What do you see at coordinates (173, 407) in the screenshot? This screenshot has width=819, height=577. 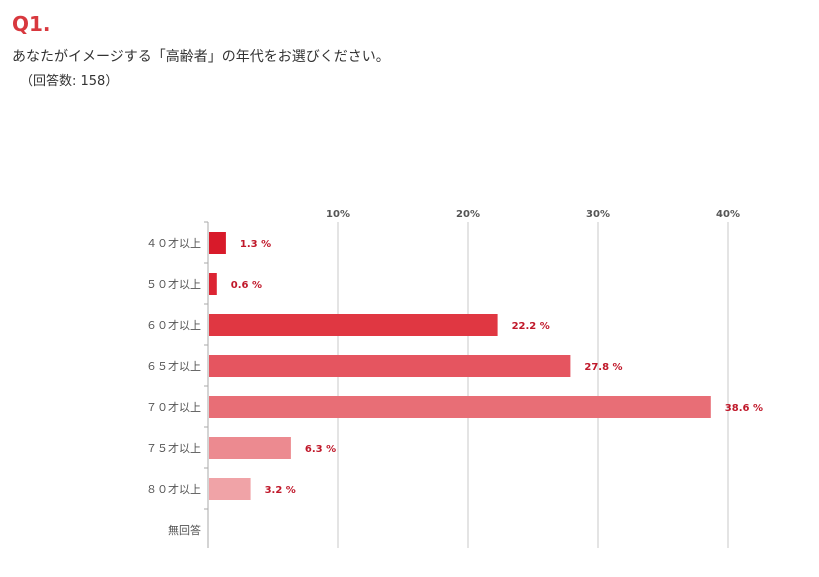 I see `category-label: ７０才以上` at bounding box center [173, 407].